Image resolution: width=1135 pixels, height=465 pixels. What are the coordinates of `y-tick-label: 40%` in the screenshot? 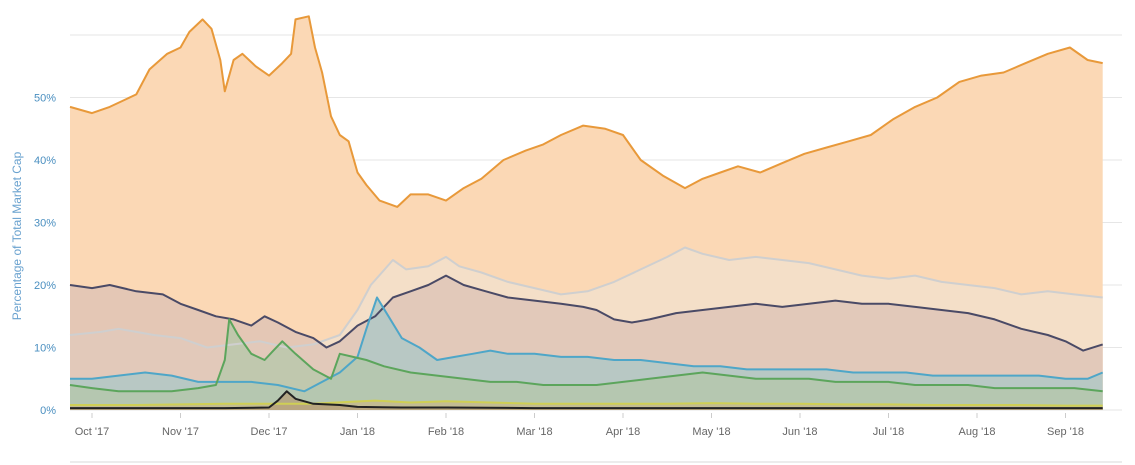 It's located at (45, 161).